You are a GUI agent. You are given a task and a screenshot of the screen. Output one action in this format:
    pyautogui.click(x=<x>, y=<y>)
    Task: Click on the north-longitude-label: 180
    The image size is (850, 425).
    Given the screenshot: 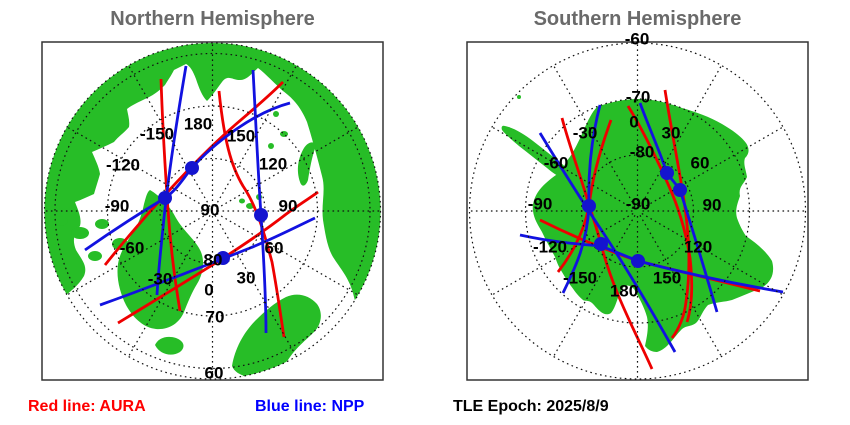 What is the action you would take?
    pyautogui.click(x=198, y=124)
    